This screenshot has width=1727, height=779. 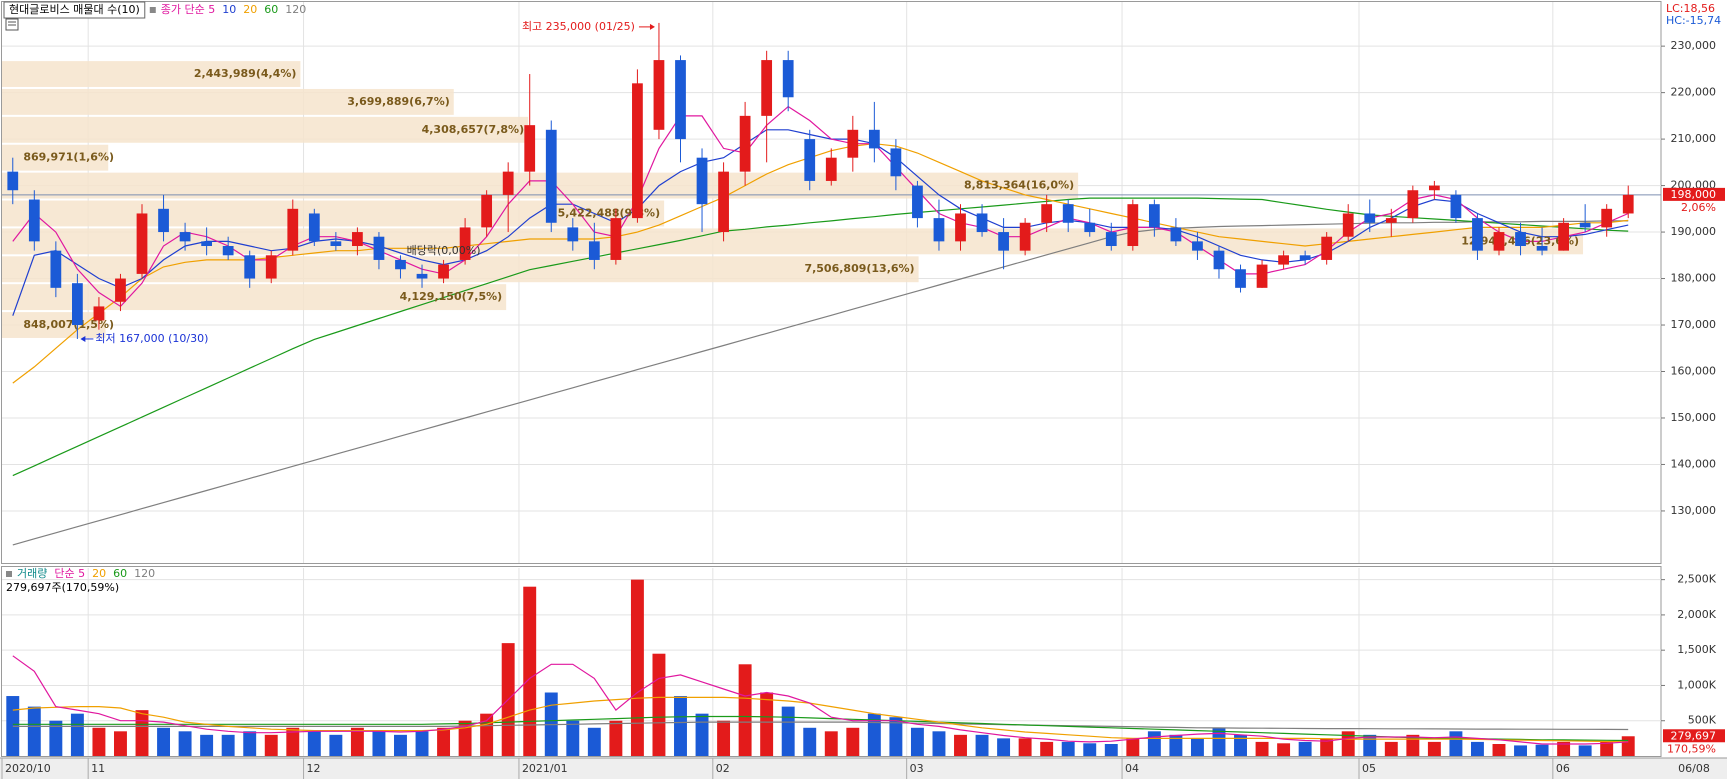 I want to click on legend-label: 60, so click(x=271, y=9).